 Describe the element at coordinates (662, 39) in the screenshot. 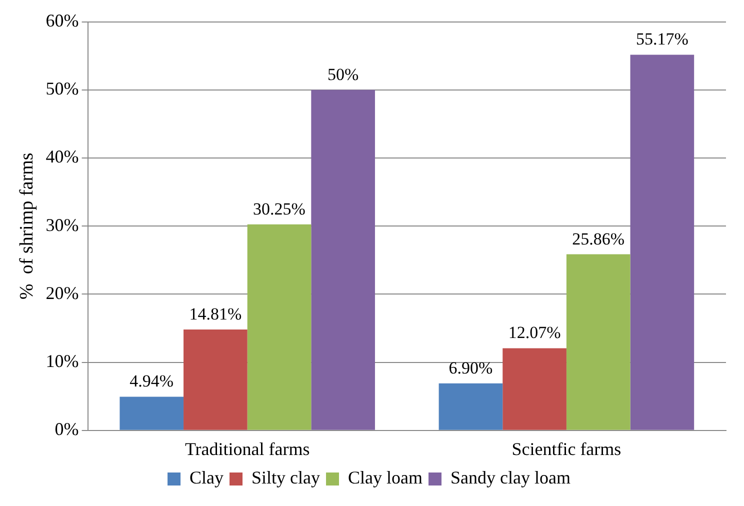

I see `data-label: 55.17%` at that location.